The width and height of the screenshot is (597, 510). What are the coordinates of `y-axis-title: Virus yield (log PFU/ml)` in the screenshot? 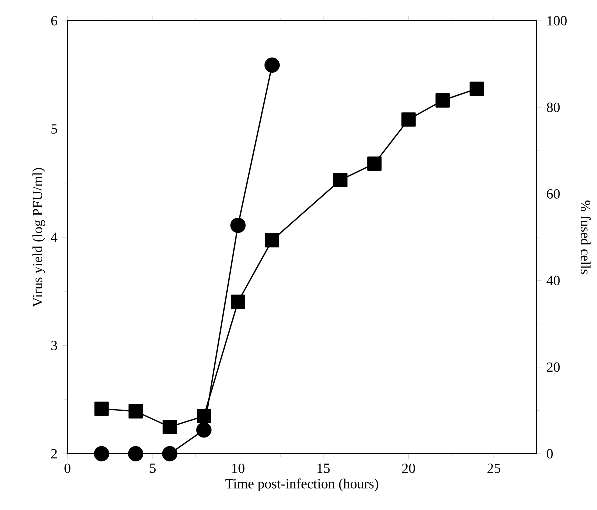 It's located at (39, 238).